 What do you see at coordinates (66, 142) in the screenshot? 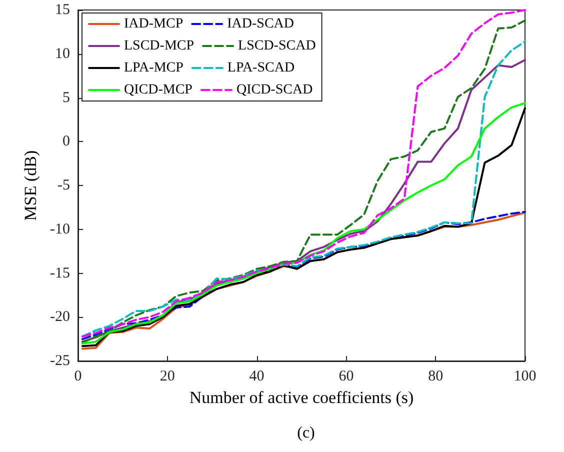
I see `y-tick-label: 0` at bounding box center [66, 142].